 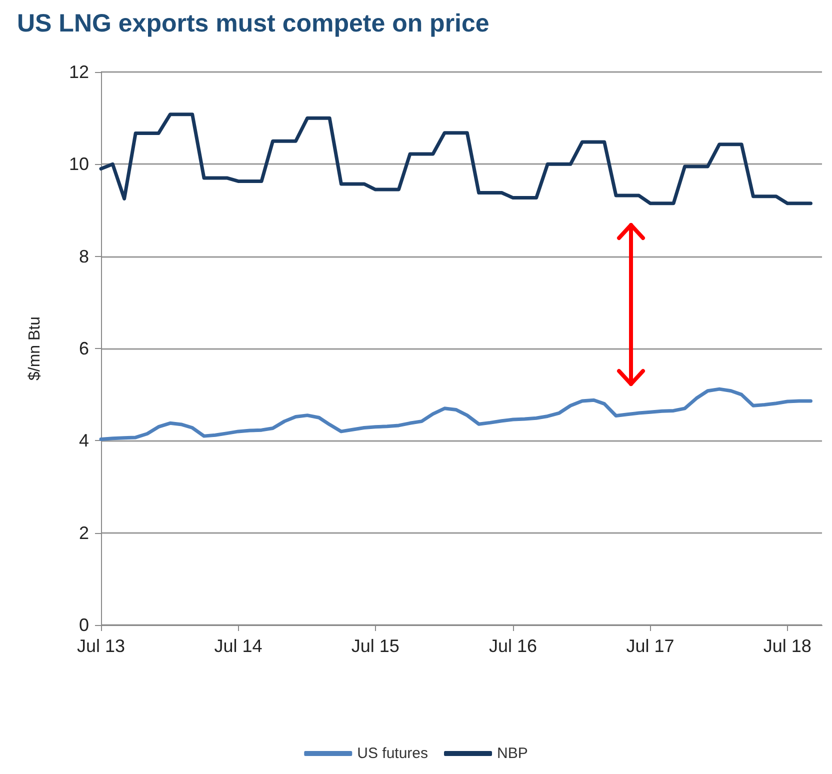 What do you see at coordinates (83, 532) in the screenshot?
I see `y-tick-label: 2` at bounding box center [83, 532].